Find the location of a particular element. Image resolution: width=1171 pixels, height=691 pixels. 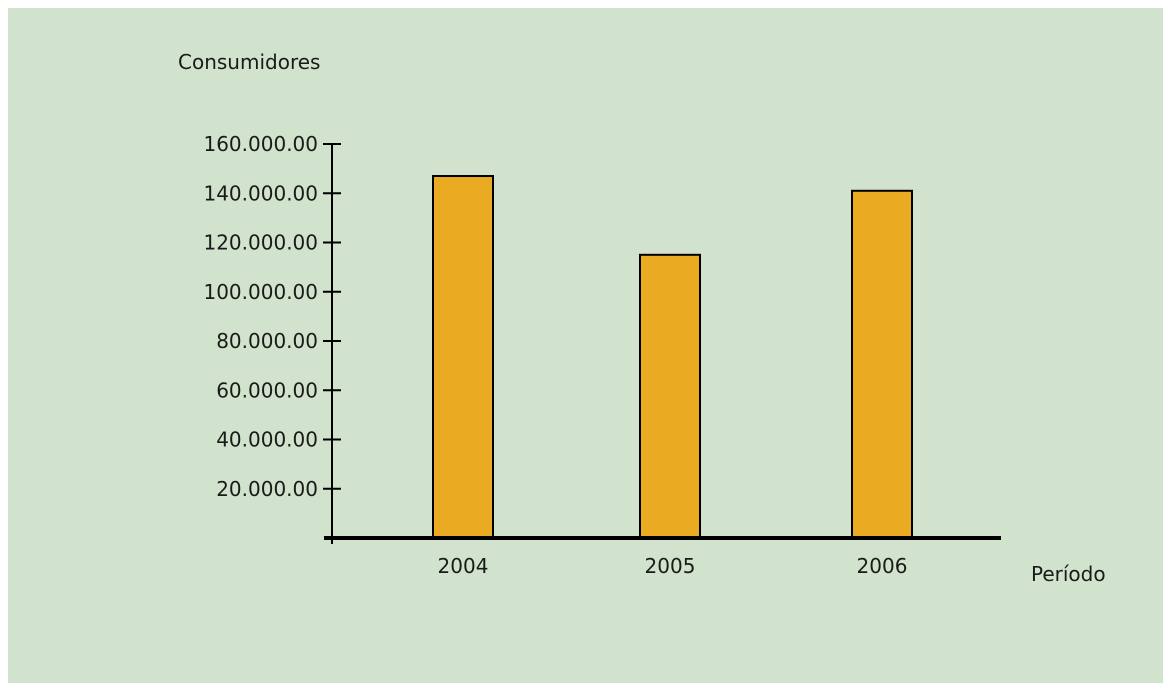

x-tick-label-2005: 2005 is located at coordinates (670, 566).